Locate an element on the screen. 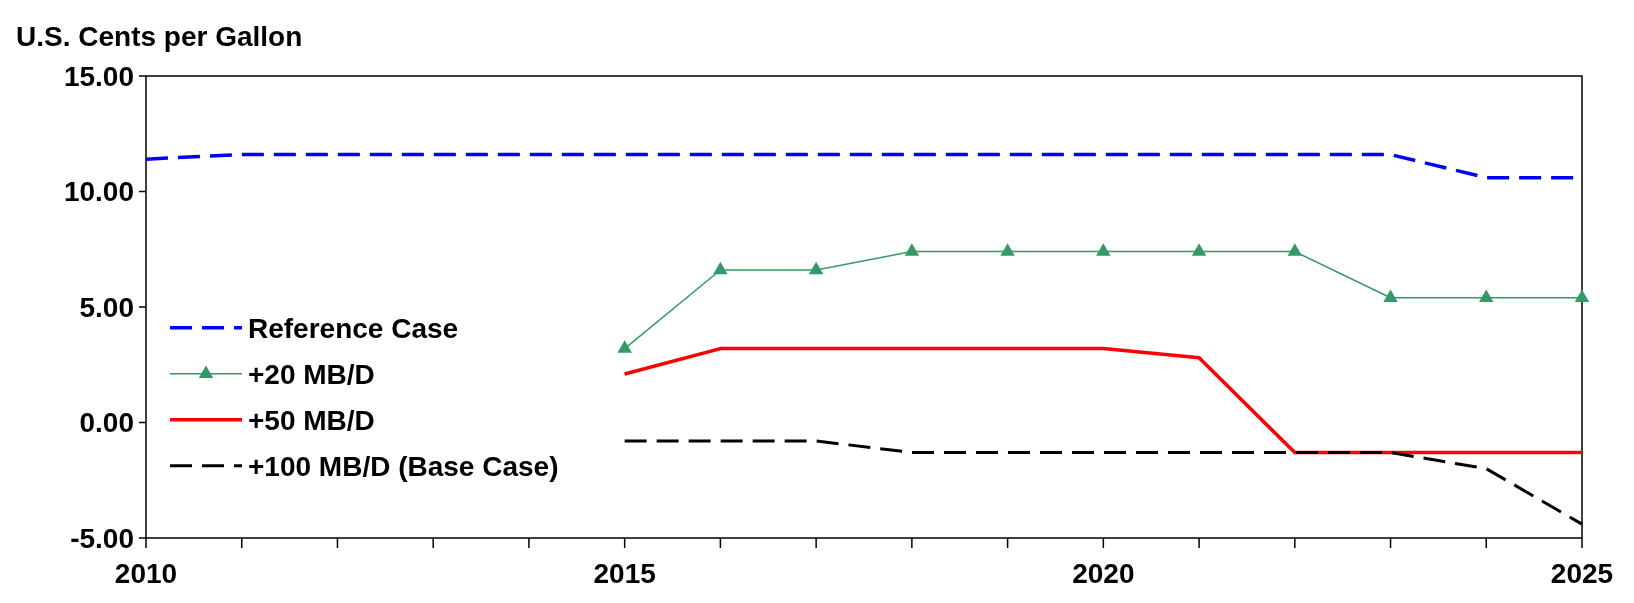 The image size is (1634, 603). legend-label: +20 MB/D is located at coordinates (311, 374).